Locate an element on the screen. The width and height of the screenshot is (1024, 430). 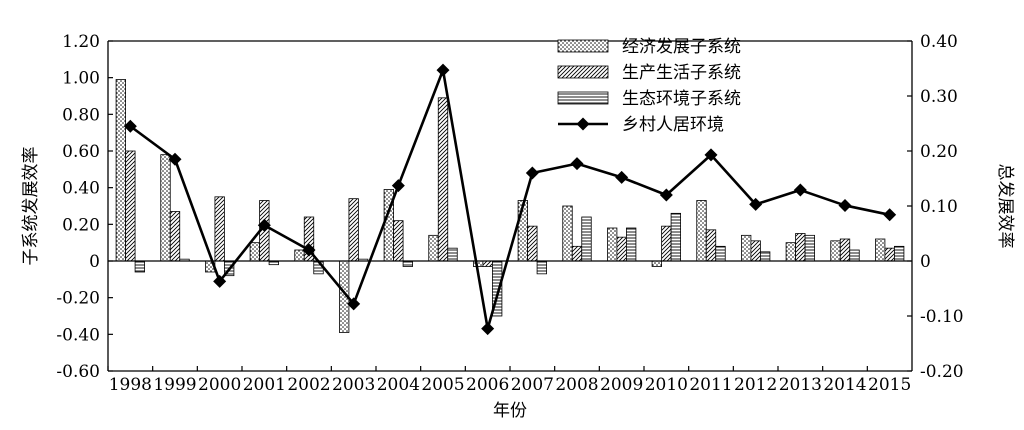
bar-1-2011 is located at coordinates (701, 231).